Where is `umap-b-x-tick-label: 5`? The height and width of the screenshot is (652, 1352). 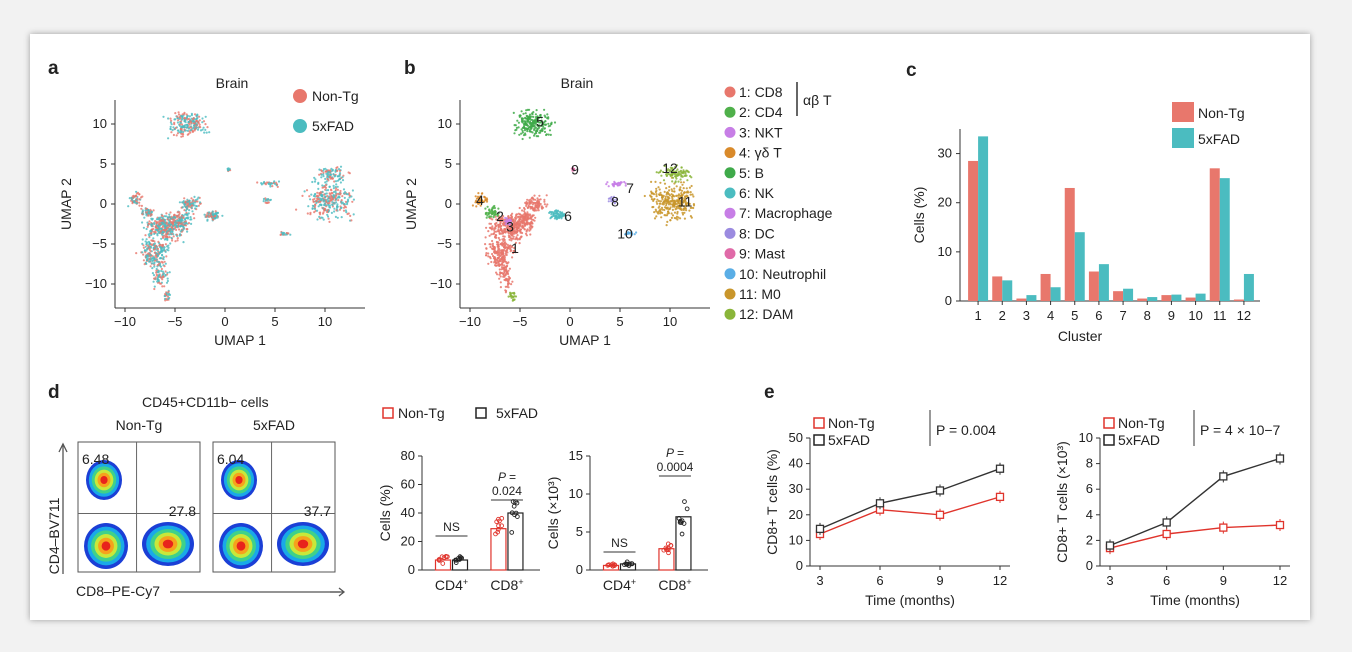
umap-b-x-tick-label: 5 is located at coordinates (619, 321).